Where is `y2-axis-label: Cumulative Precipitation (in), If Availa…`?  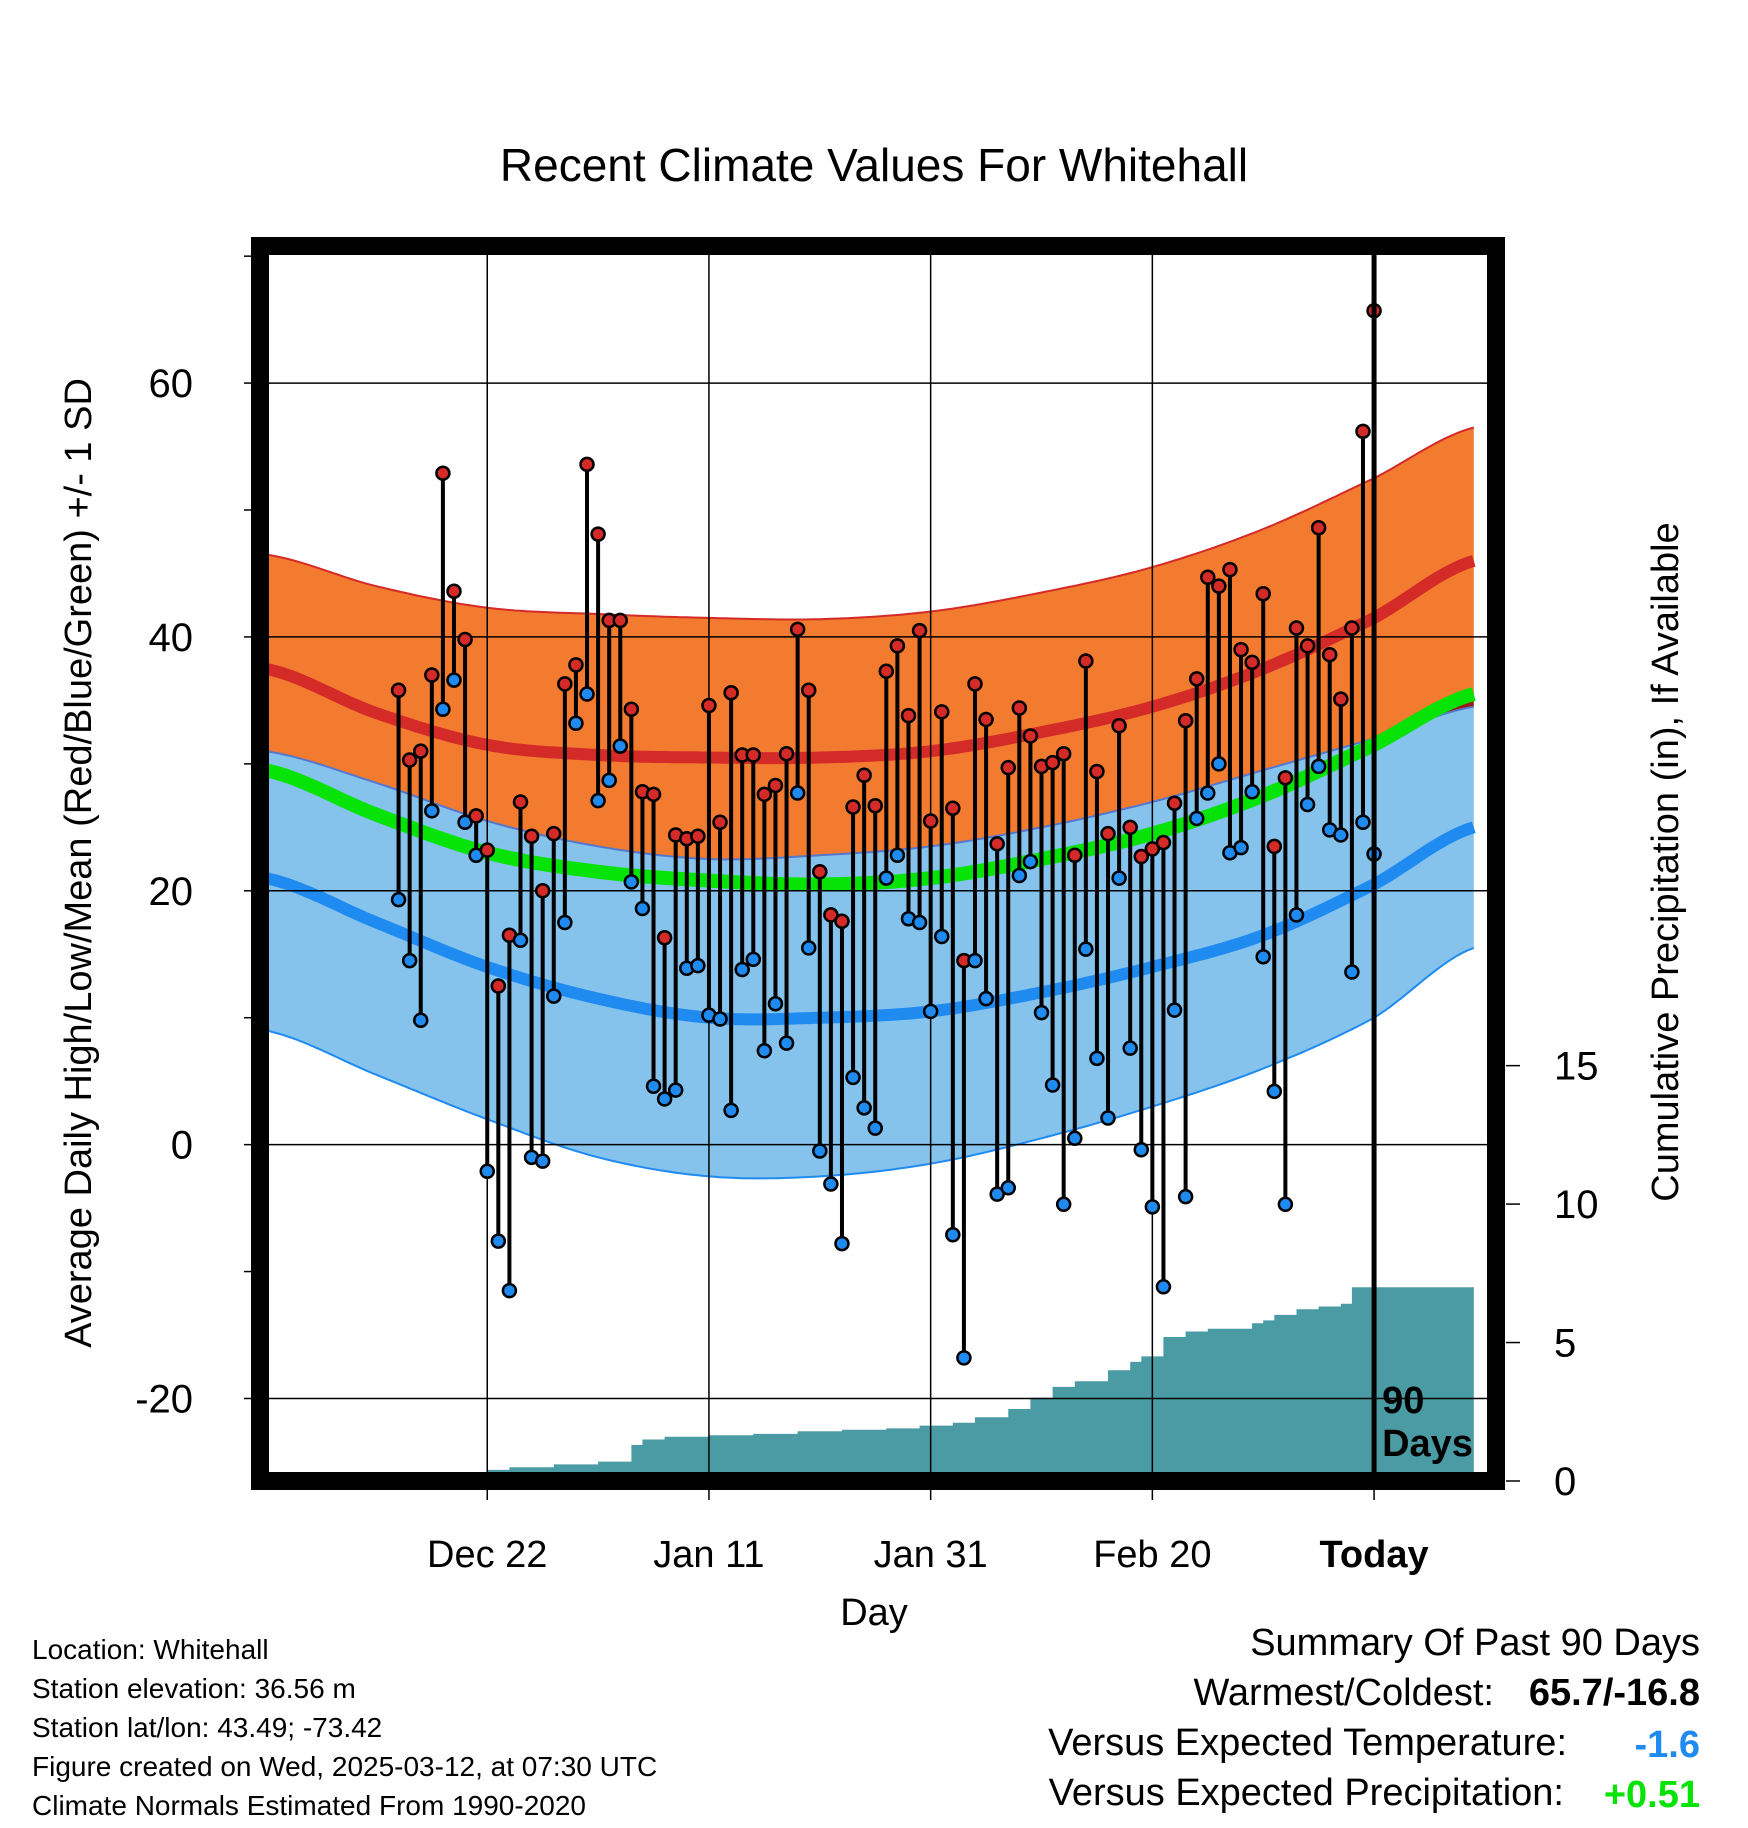
y2-axis-label: Cumulative Precipitation (in), If Availa… is located at coordinates (1666, 861).